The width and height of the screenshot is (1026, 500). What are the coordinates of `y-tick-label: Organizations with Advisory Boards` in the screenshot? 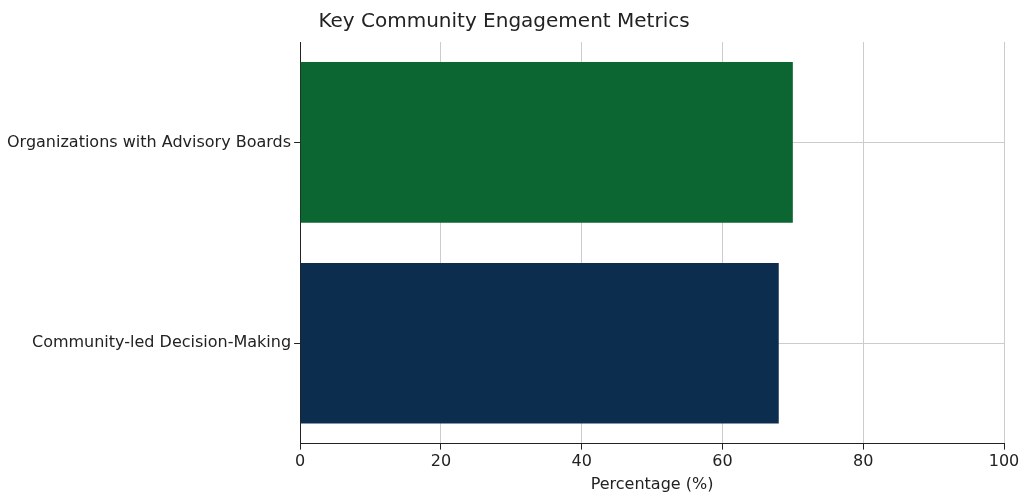 It's located at (149, 141).